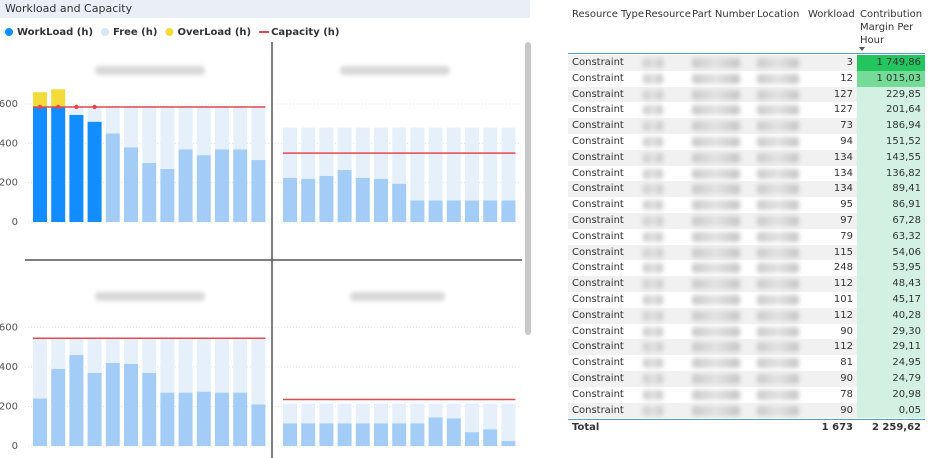 This screenshot has height=458, width=945. I want to click on cell: 115, so click(843, 252).